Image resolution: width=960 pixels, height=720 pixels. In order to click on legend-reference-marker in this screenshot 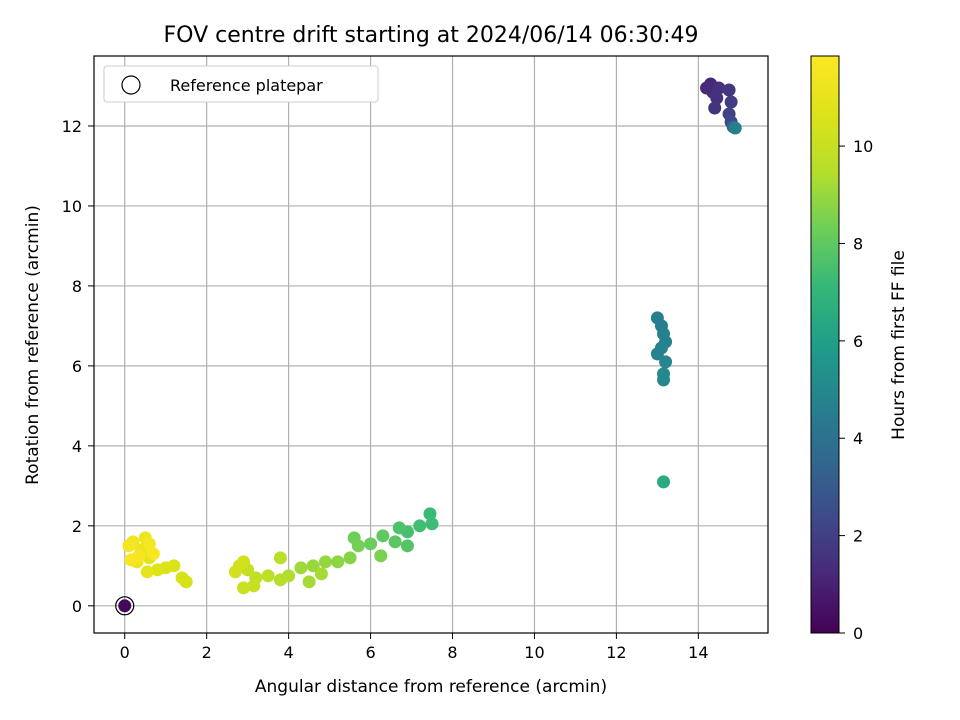, I will do `click(131, 85)`.